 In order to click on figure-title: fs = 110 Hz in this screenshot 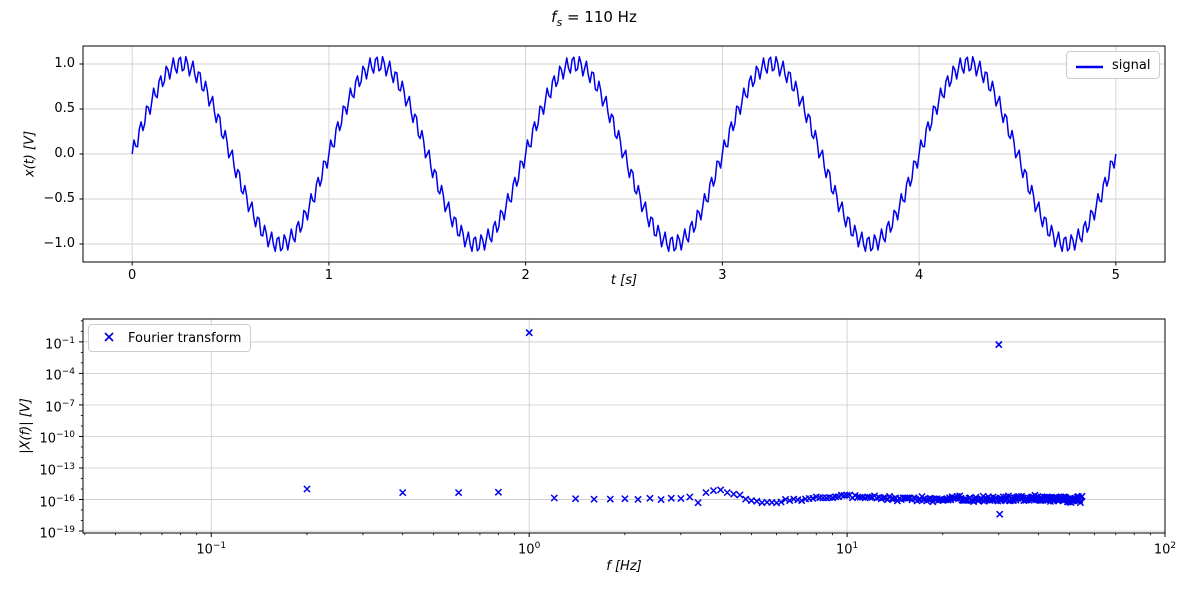, I will do `click(594, 18)`.